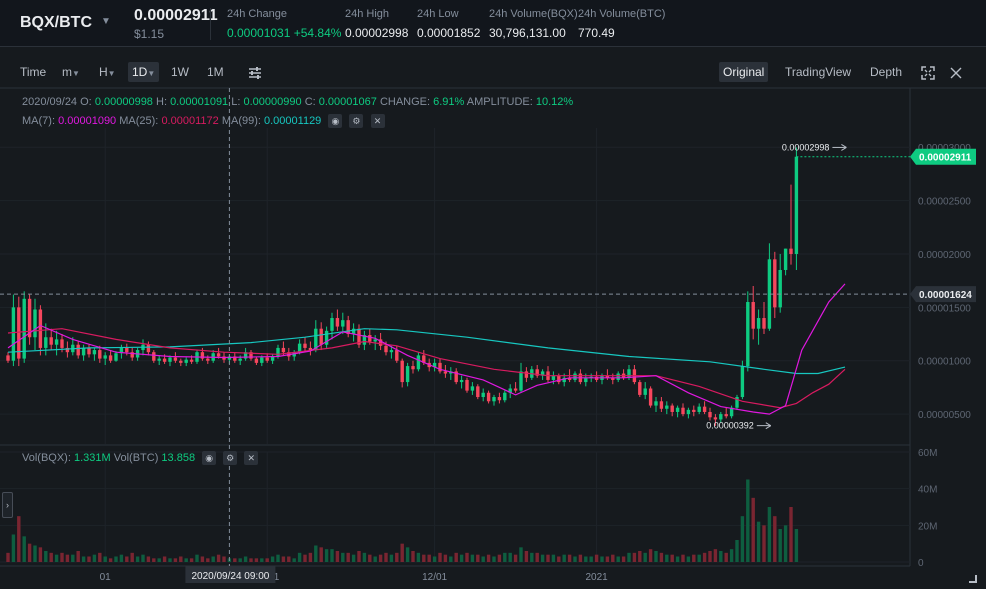 The width and height of the screenshot is (986, 589). I want to click on view-depth-tab: Depth, so click(886, 72).